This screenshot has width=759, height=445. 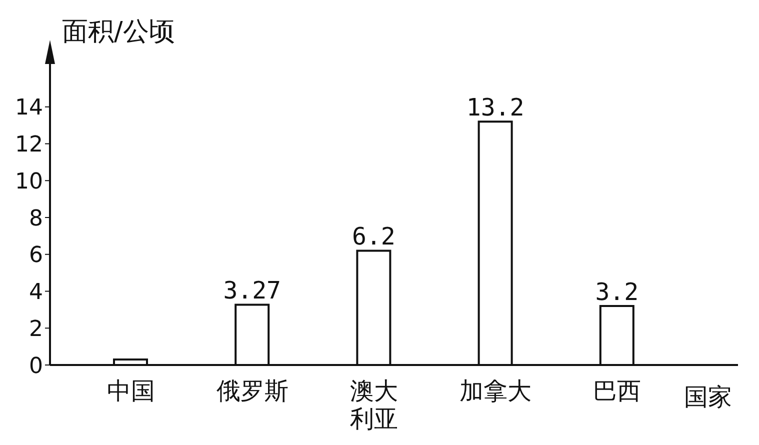 What do you see at coordinates (36, 366) in the screenshot?
I see `y-tick-label: 0` at bounding box center [36, 366].